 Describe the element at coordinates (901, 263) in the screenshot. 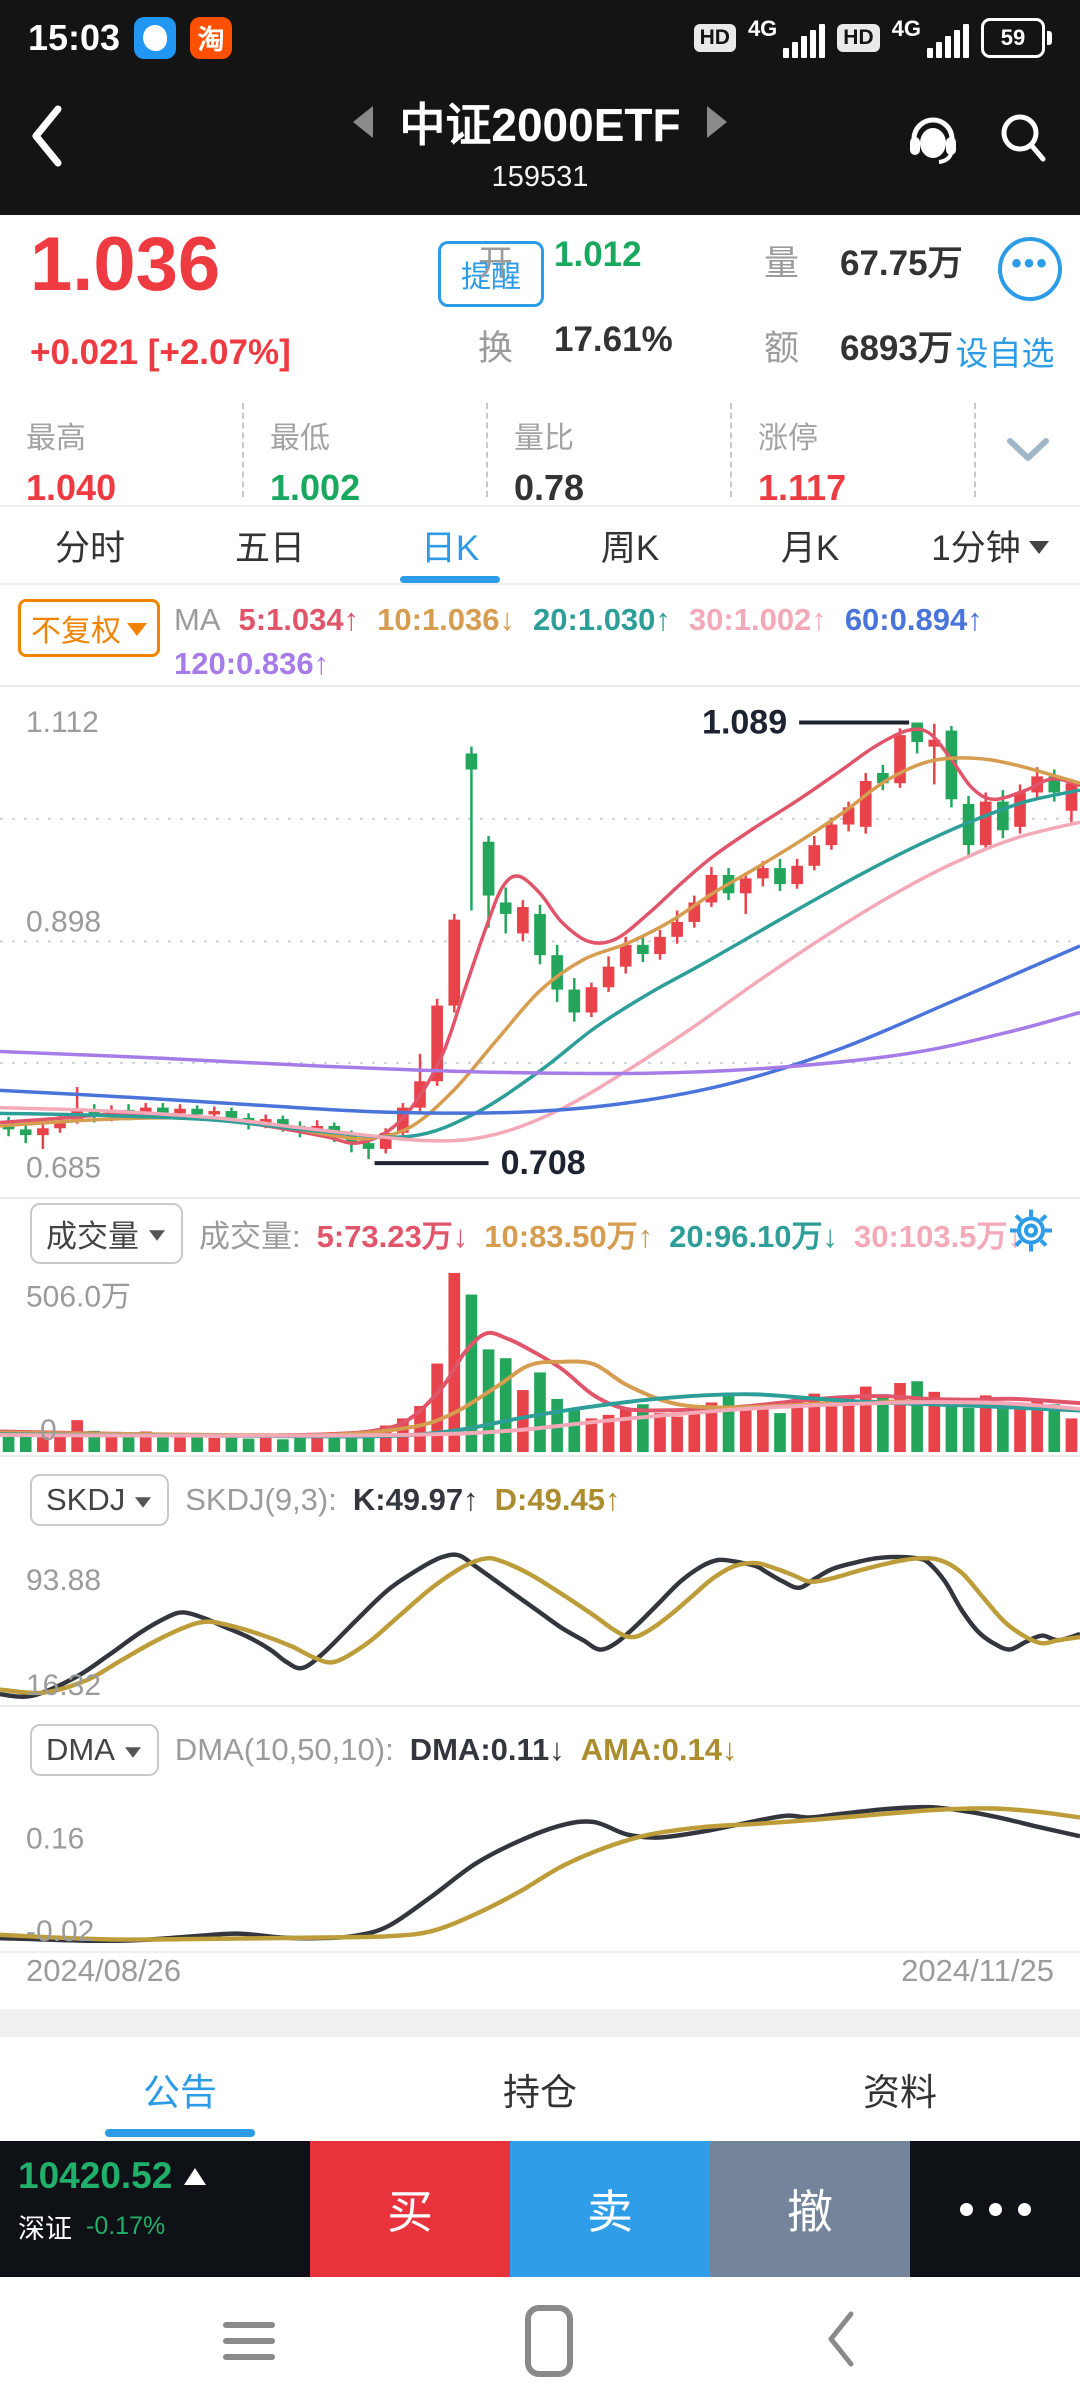

I see `quote-field-value: 67.75万` at that location.